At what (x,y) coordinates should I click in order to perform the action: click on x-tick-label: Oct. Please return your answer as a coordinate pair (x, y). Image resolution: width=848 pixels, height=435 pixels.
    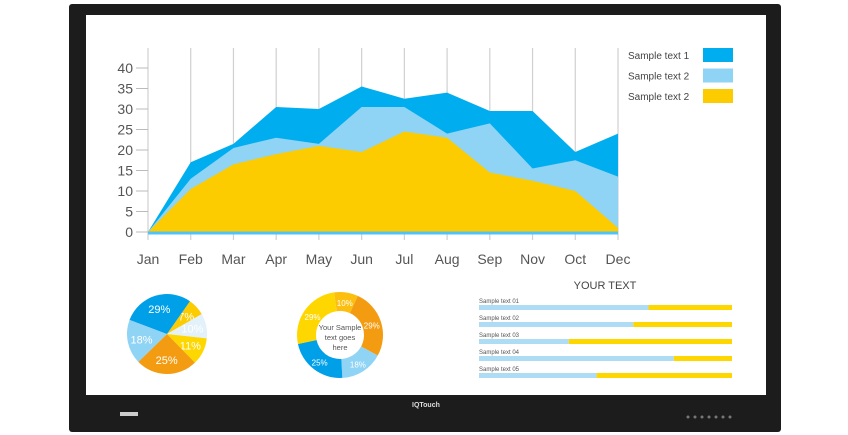
    Looking at the image, I should click on (575, 259).